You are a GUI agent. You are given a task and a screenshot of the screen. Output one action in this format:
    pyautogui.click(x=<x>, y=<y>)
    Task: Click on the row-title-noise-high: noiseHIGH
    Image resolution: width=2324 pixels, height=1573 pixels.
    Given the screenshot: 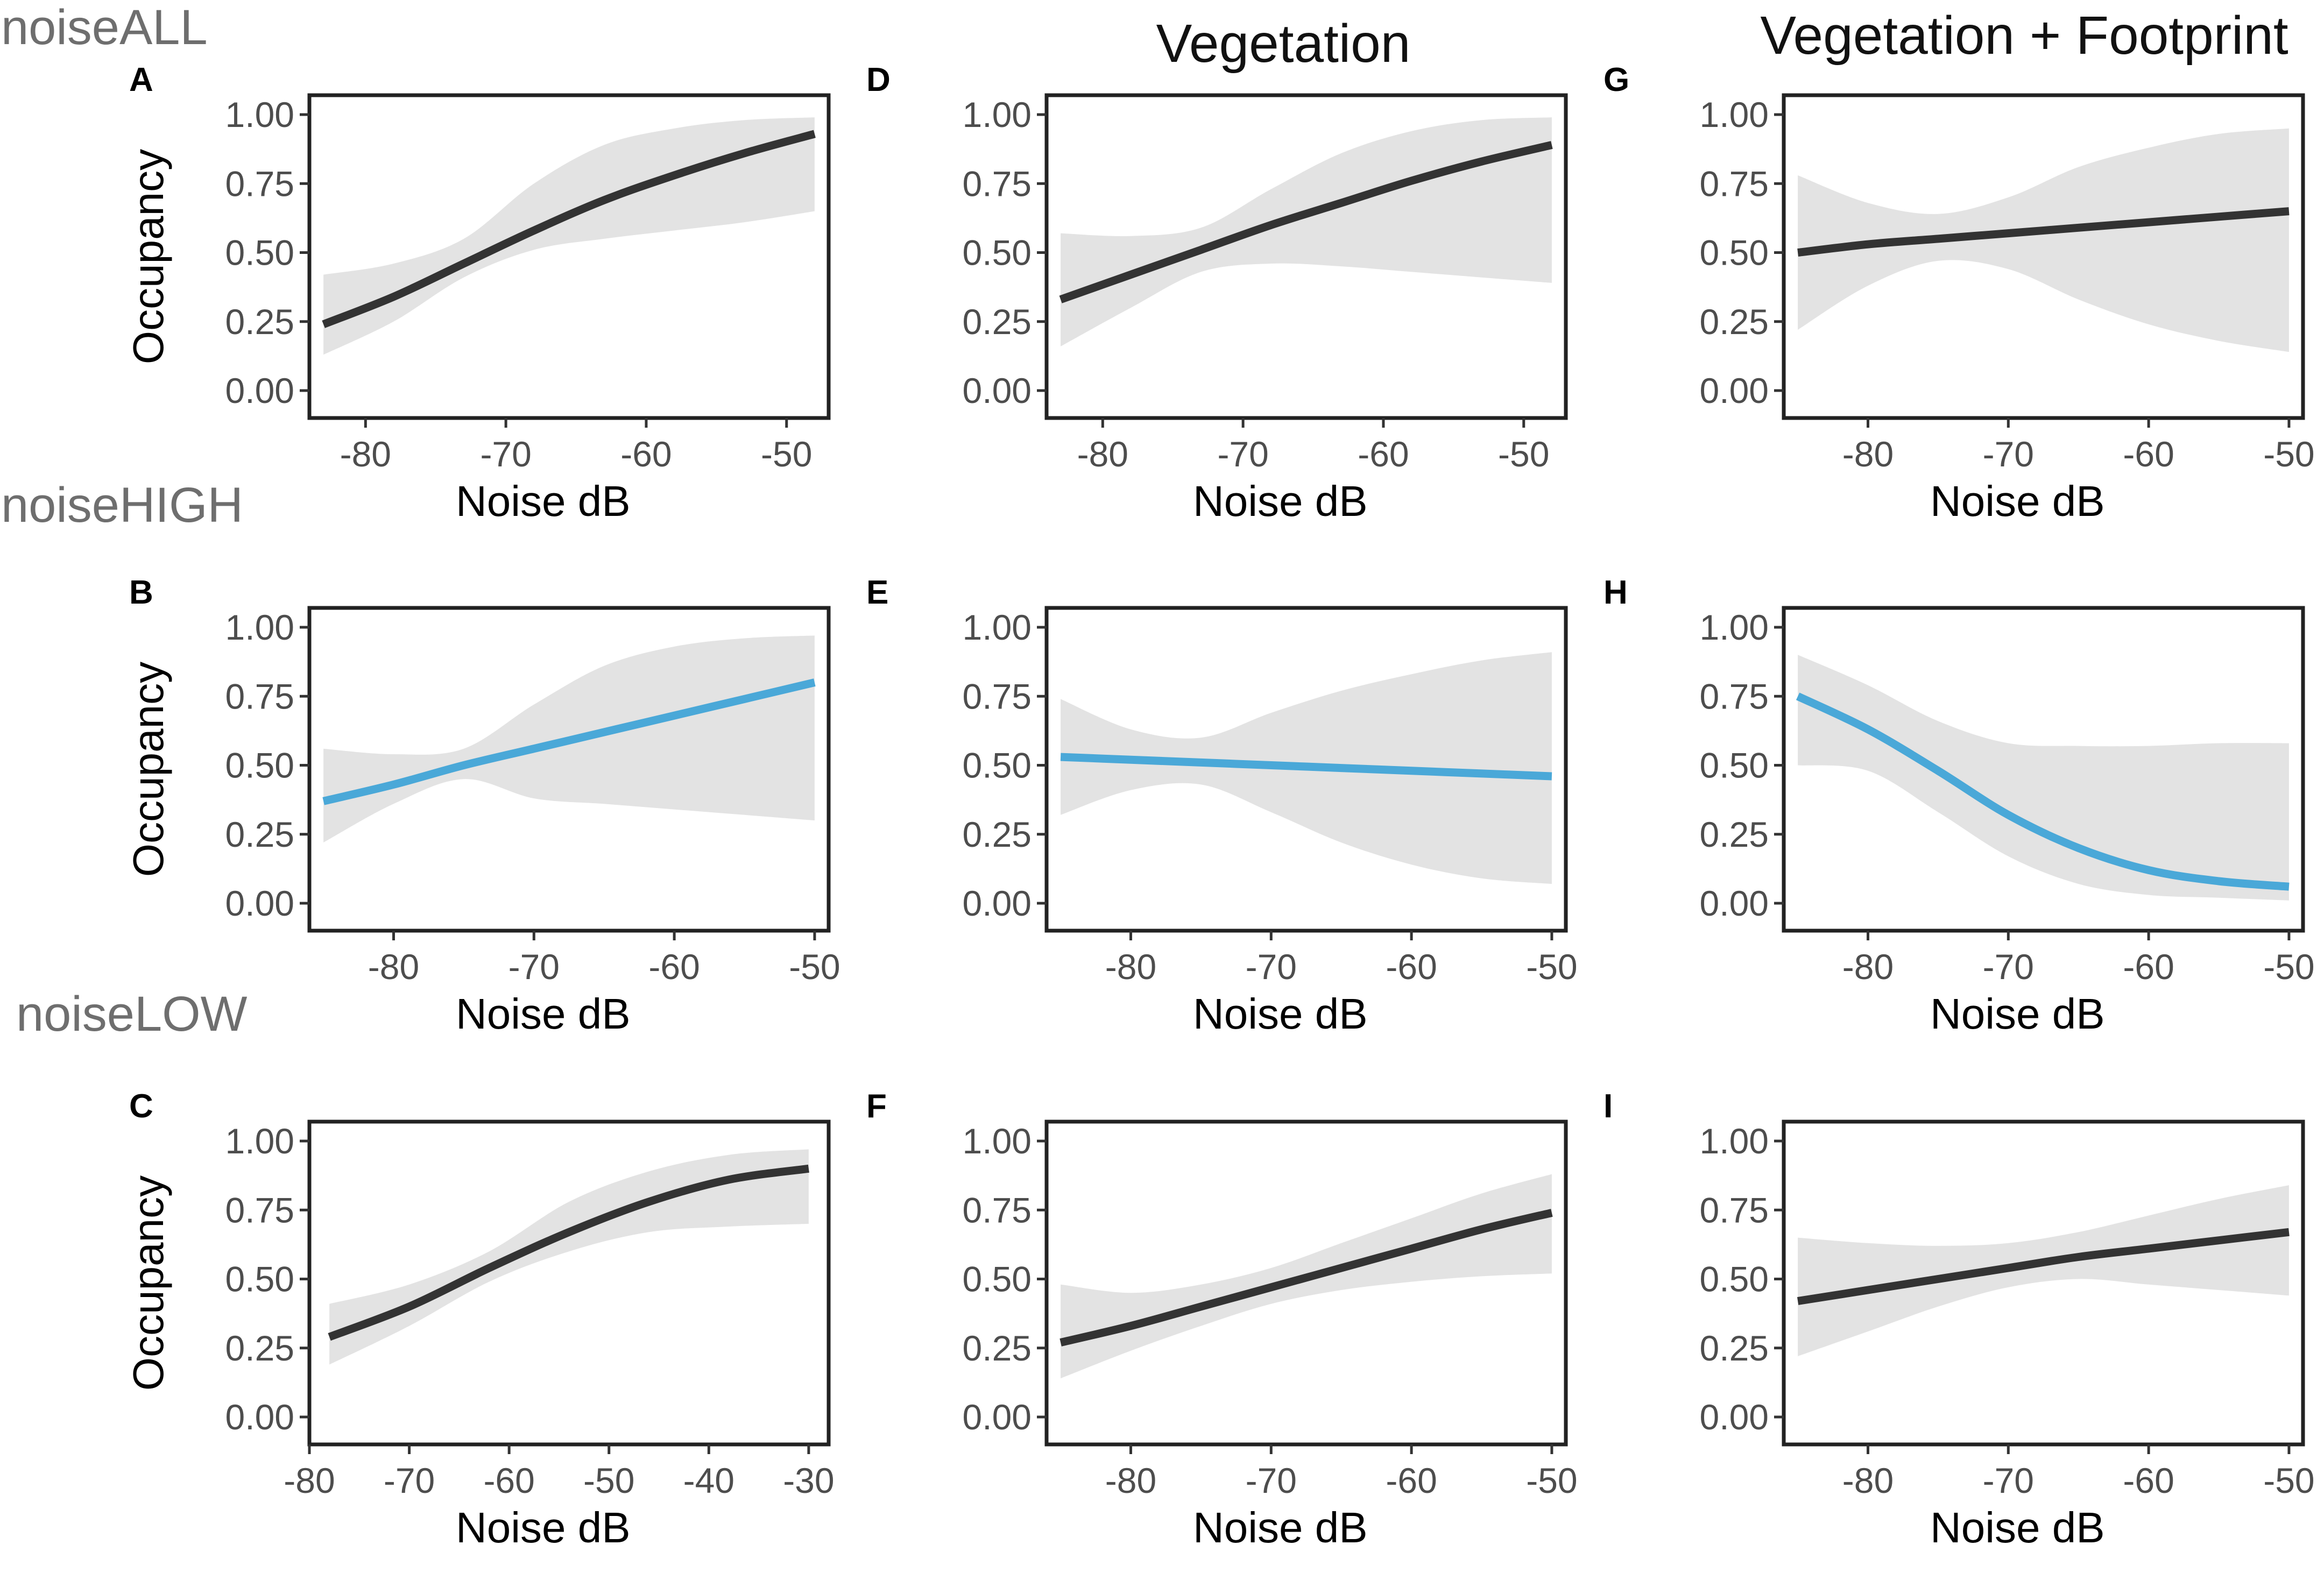 What is the action you would take?
    pyautogui.click(x=122, y=505)
    